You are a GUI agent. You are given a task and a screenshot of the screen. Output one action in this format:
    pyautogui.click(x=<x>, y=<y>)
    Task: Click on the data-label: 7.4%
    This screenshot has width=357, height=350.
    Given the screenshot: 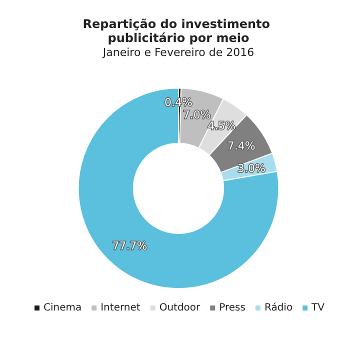 What is the action you would take?
    pyautogui.click(x=241, y=146)
    